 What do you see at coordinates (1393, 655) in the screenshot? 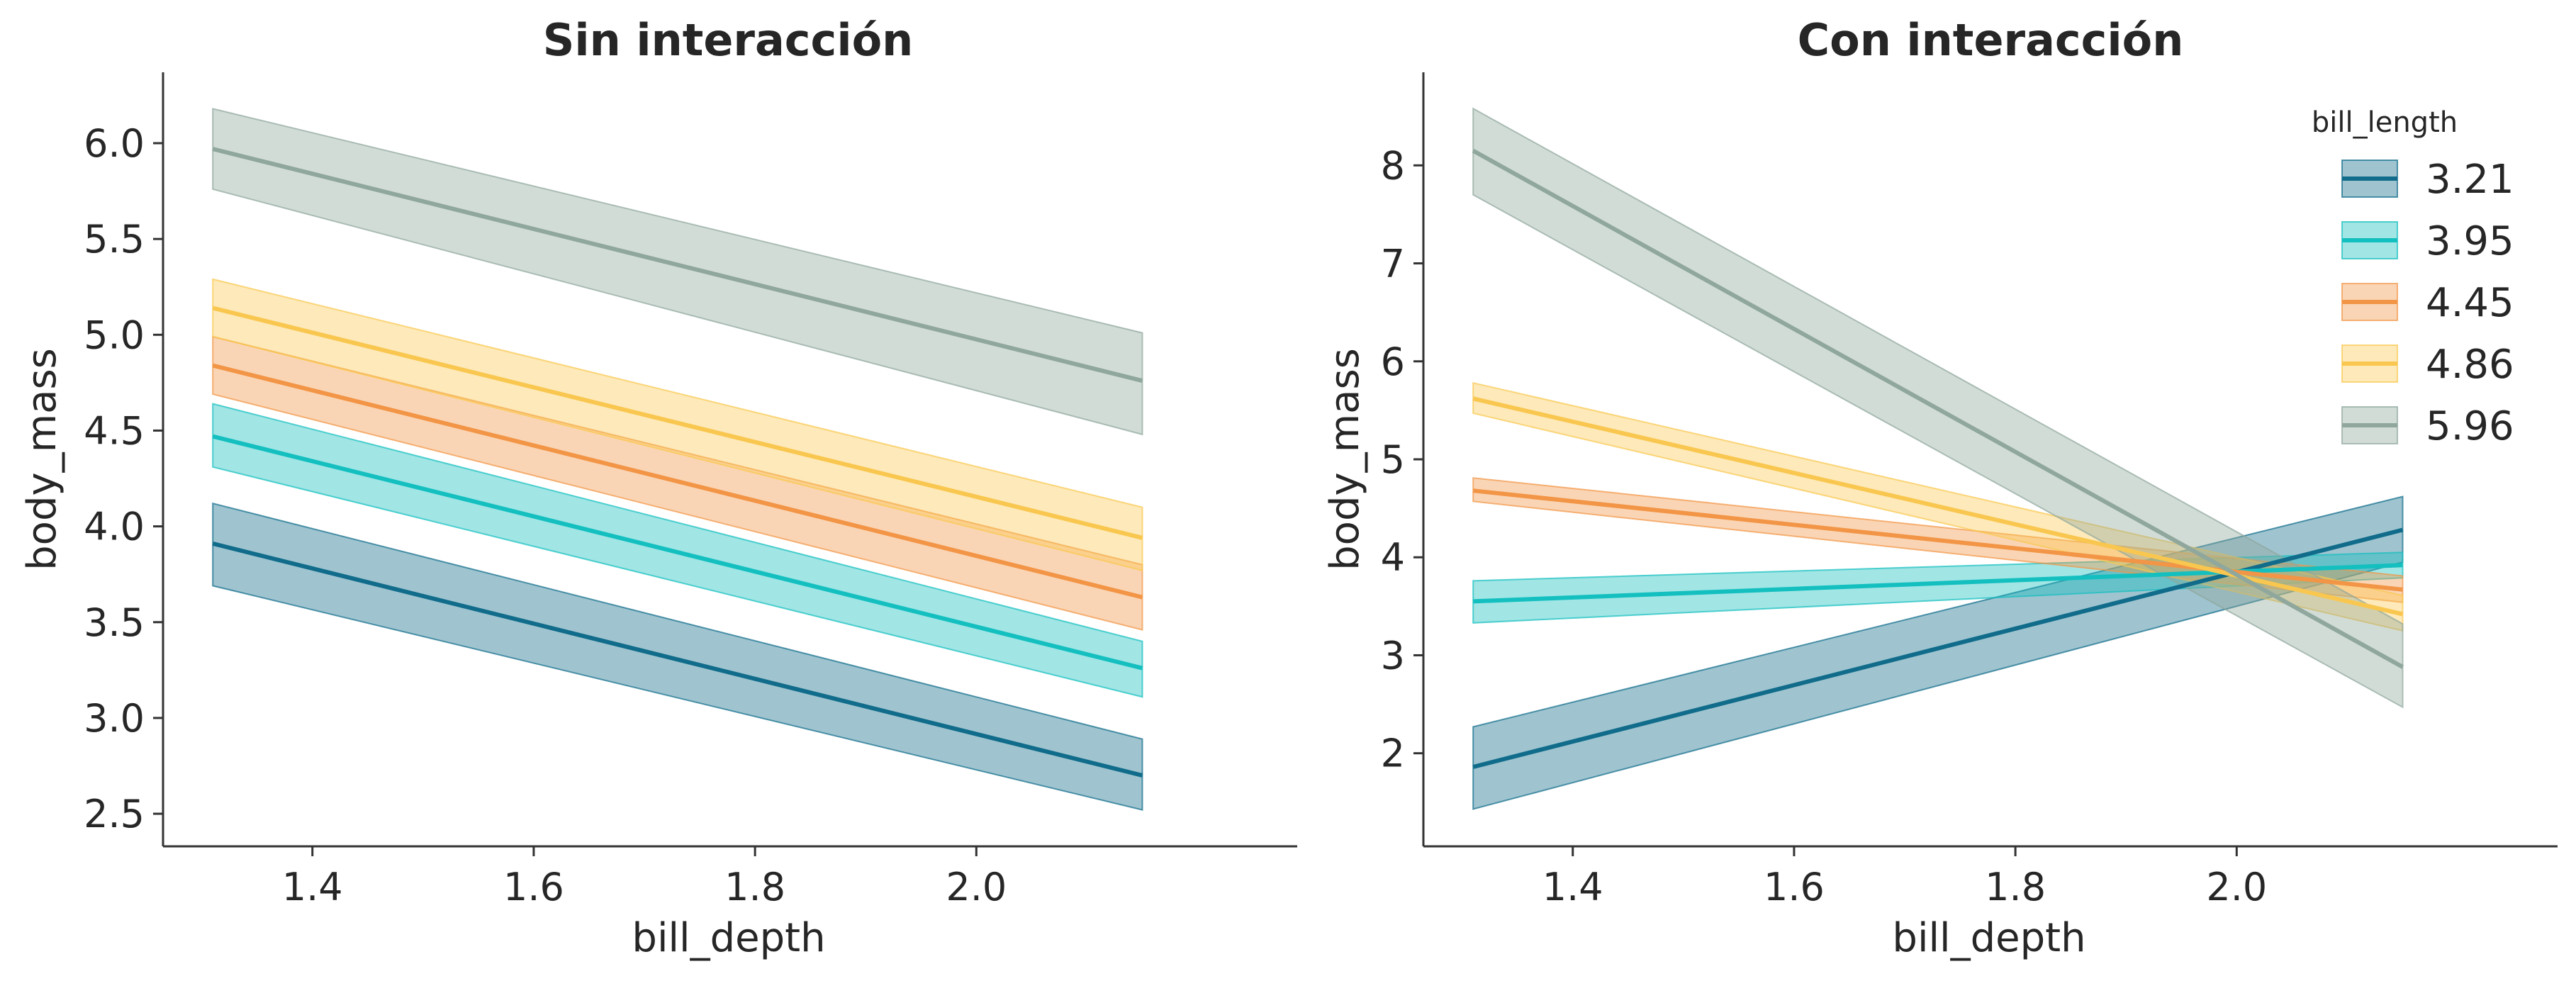
I see `y-tick-label: 3` at bounding box center [1393, 655].